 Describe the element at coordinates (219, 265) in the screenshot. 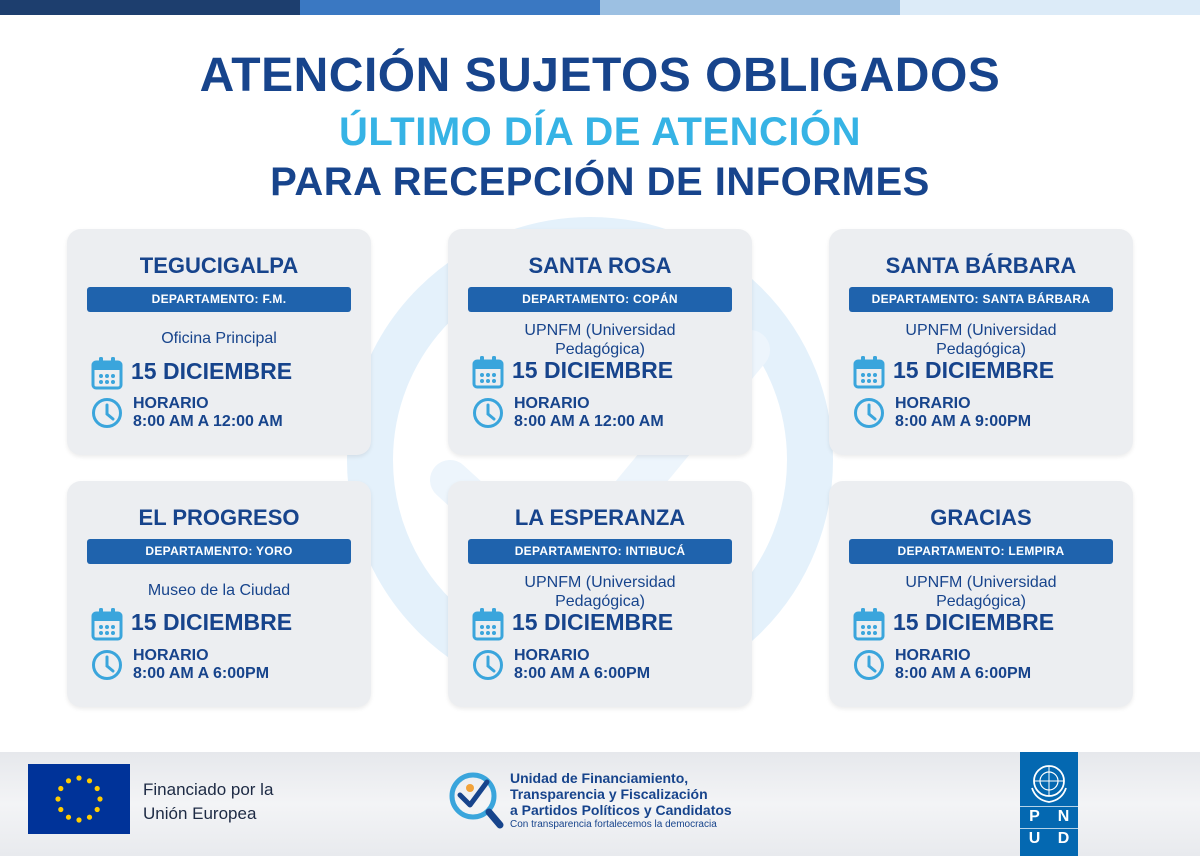

I see `card-city: TEGUCIGALPA` at that location.